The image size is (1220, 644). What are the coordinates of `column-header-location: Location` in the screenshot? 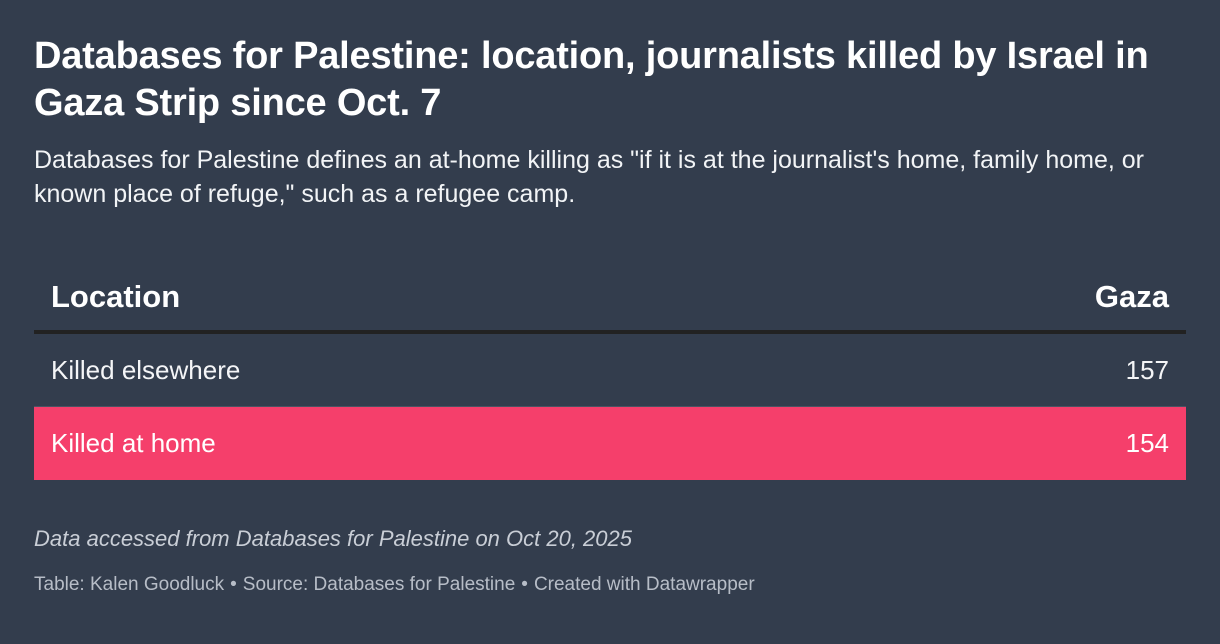 It's located at (116, 296).